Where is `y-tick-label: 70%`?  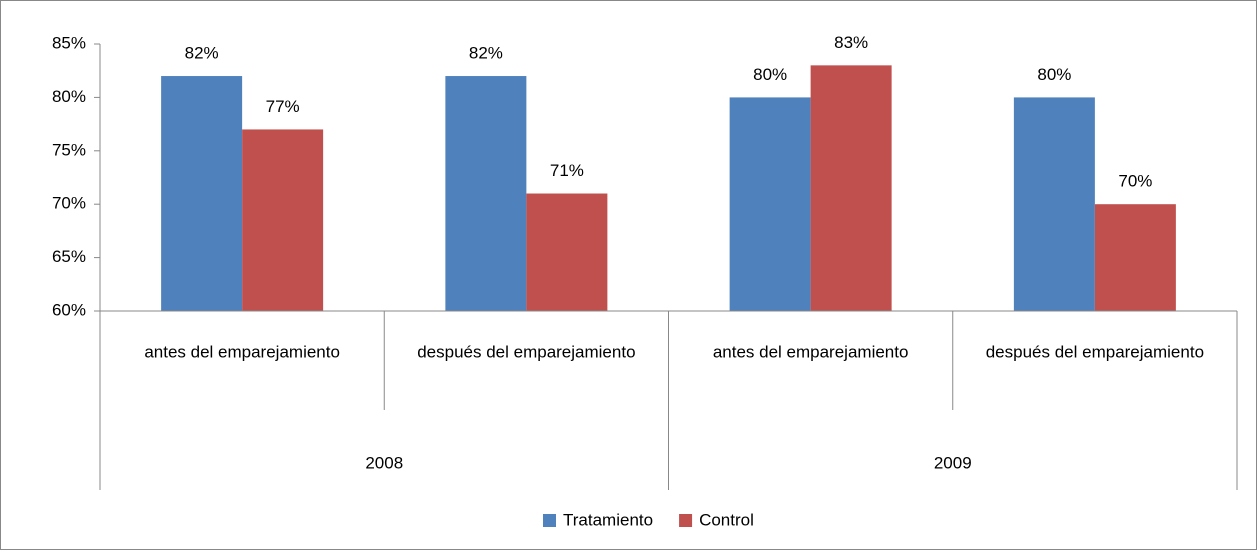
y-tick-label: 70% is located at coordinates (69, 203).